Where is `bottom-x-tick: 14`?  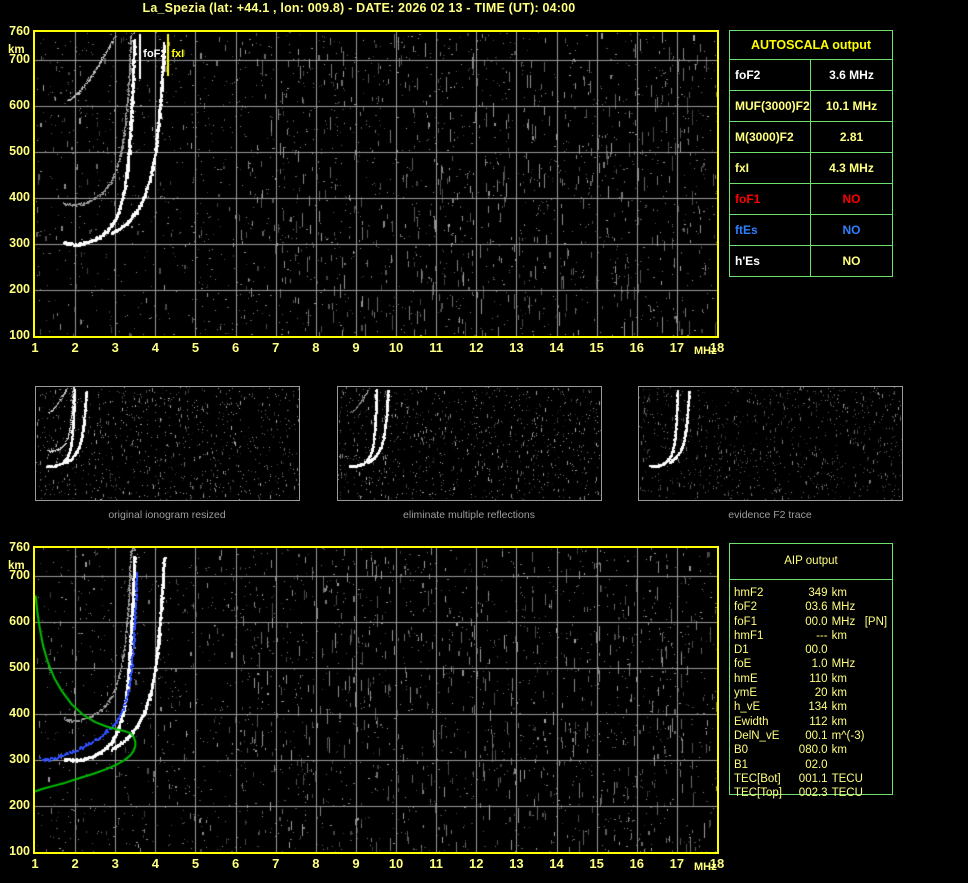
bottom-x-tick: 14 is located at coordinates (556, 863).